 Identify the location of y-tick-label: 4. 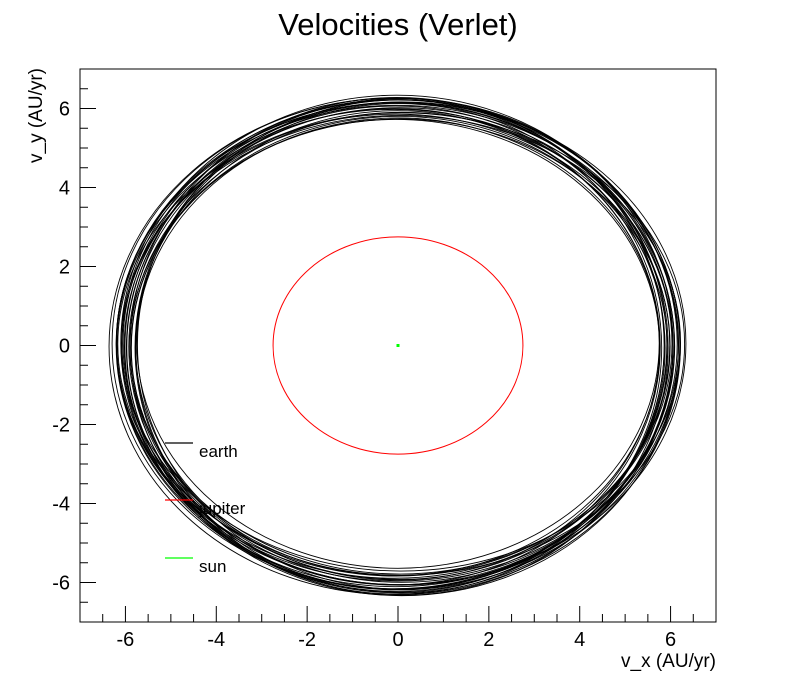
(64, 189).